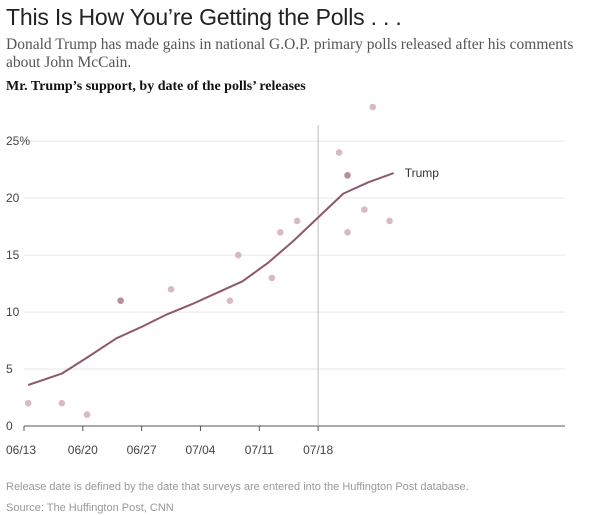  I want to click on y-tick-label: 15, so click(13, 255).